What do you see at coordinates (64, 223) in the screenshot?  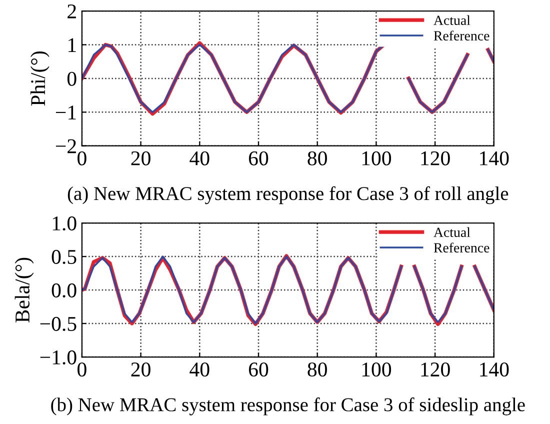 I see `y-tick-label: 1.0` at bounding box center [64, 223].